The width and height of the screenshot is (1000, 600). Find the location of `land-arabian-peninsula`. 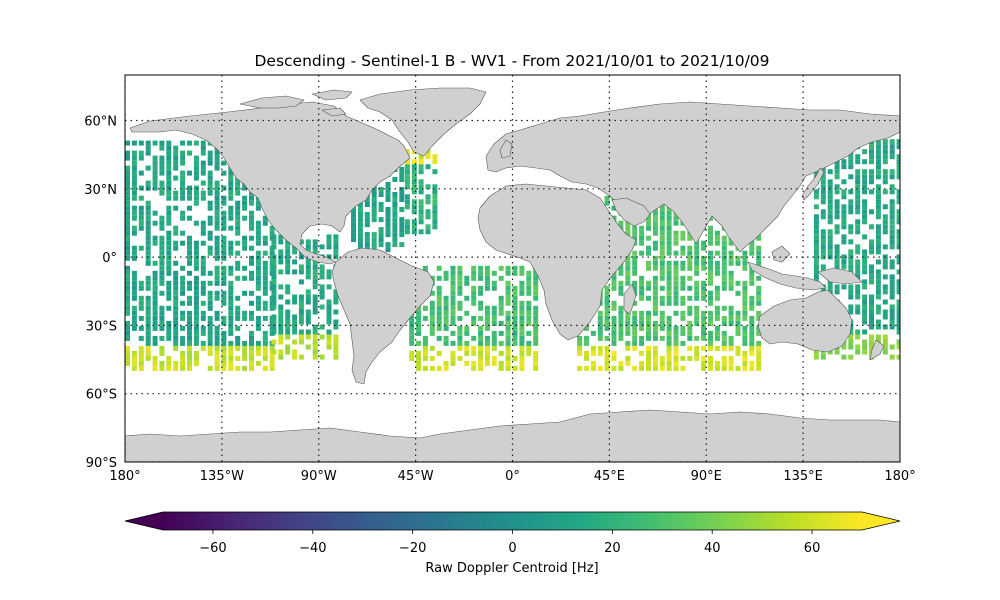

land-arabian-peninsula is located at coordinates (631, 212).